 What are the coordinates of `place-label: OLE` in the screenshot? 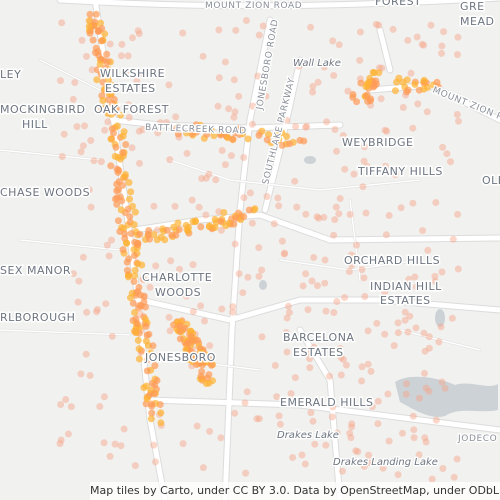 It's located at (491, 180).